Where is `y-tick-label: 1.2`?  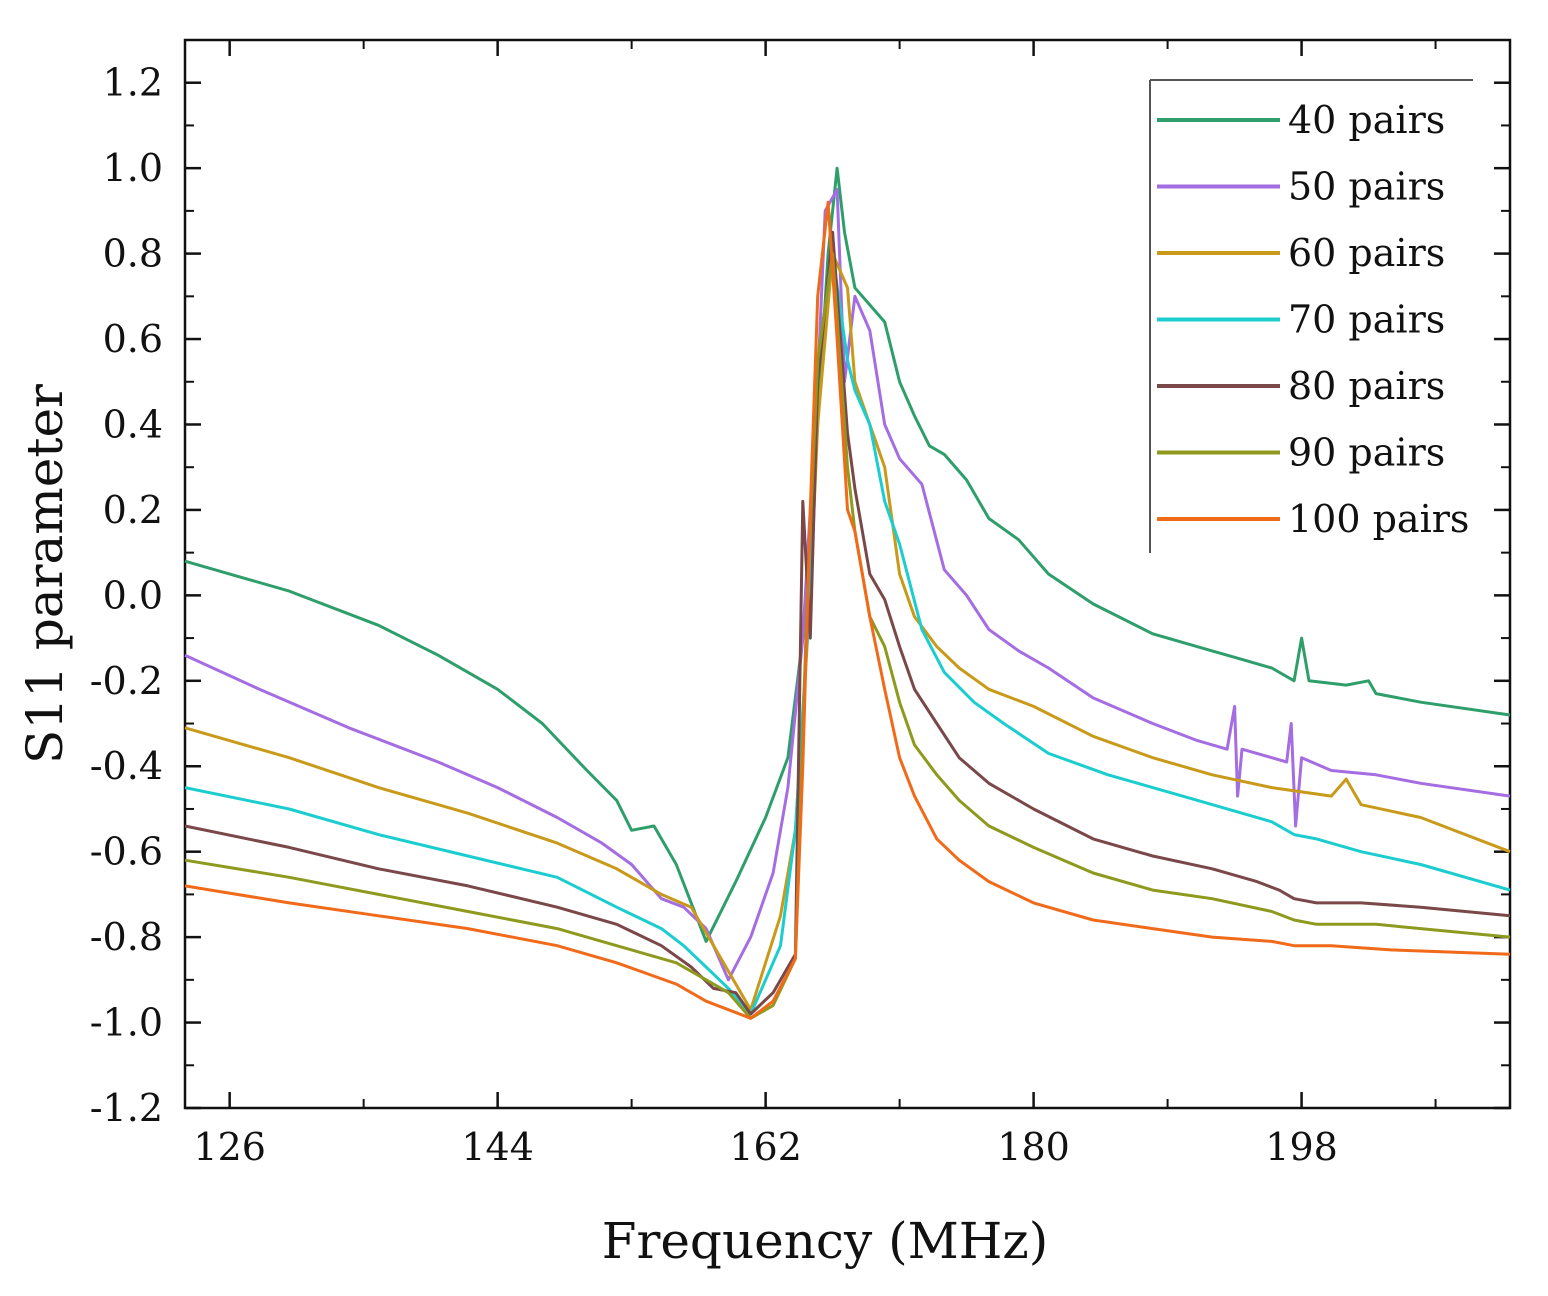 y-tick-label: 1.2 is located at coordinates (133, 83).